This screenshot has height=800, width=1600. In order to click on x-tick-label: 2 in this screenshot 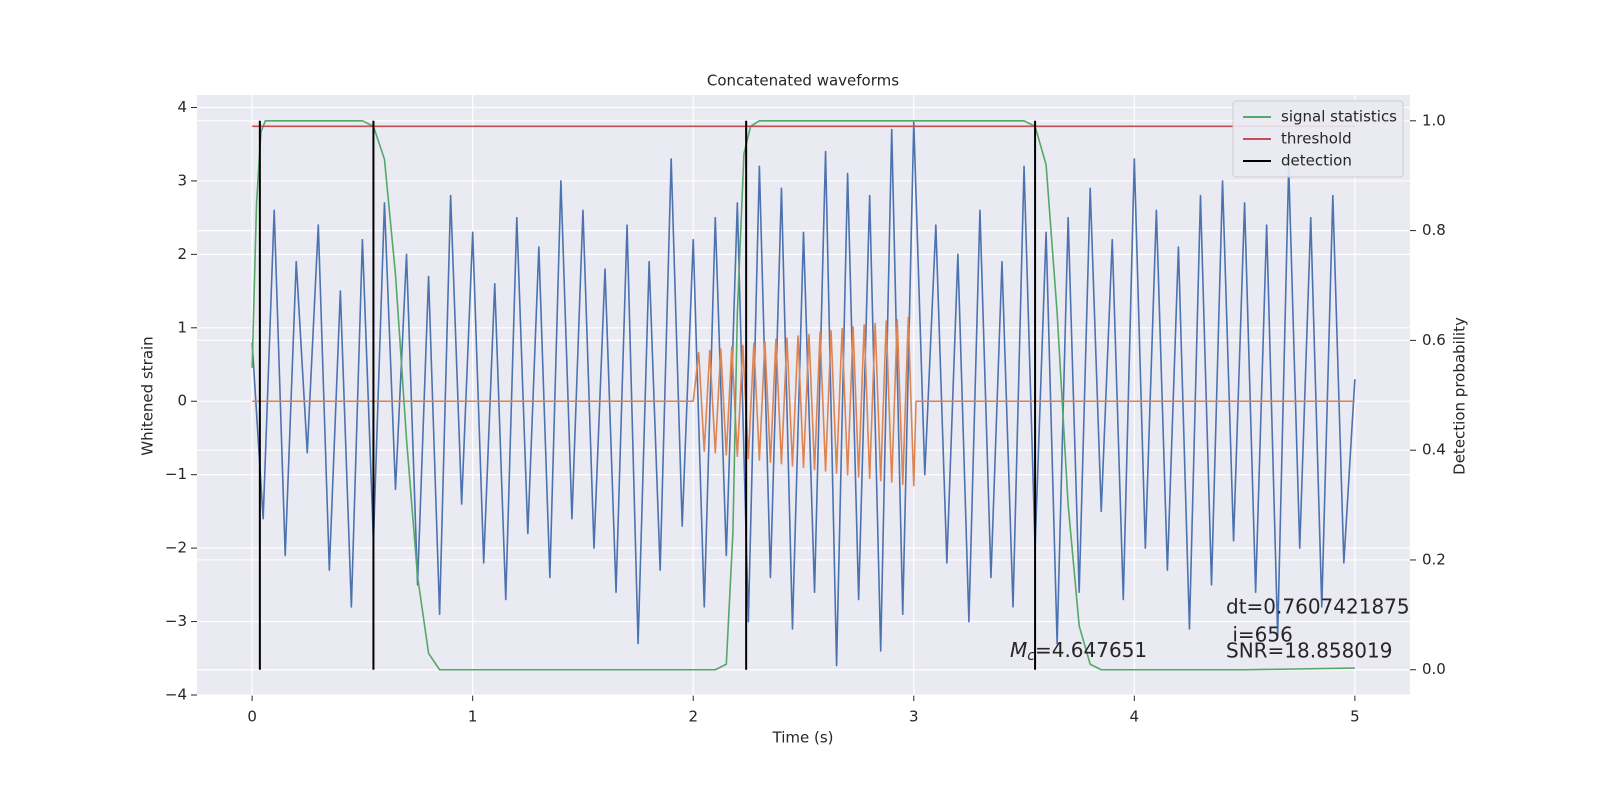, I will do `click(693, 717)`.